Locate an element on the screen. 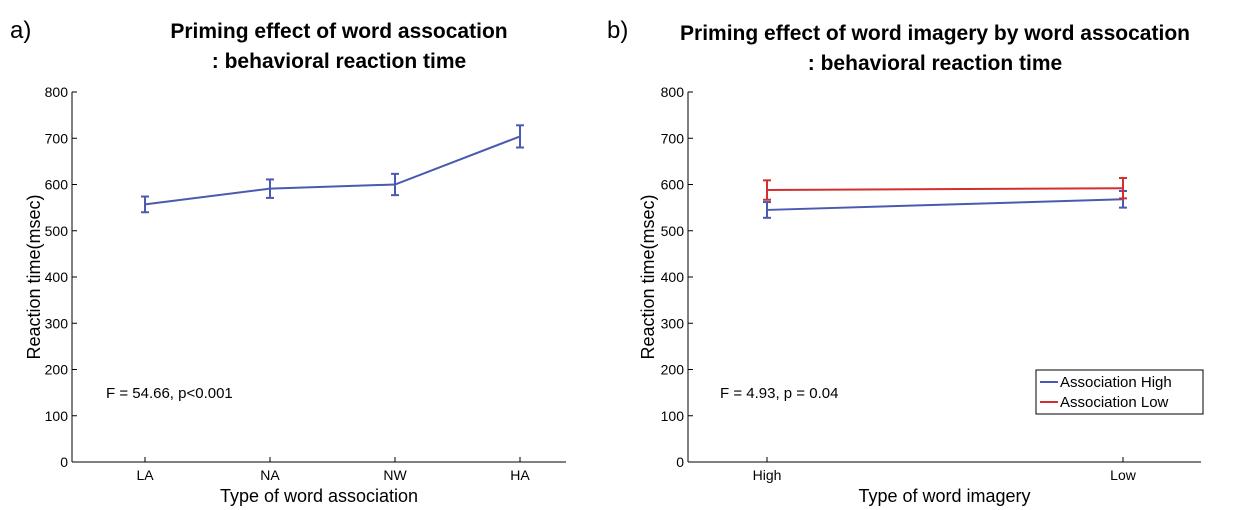 The height and width of the screenshot is (510, 1255). legend-box is located at coordinates (1119, 392).